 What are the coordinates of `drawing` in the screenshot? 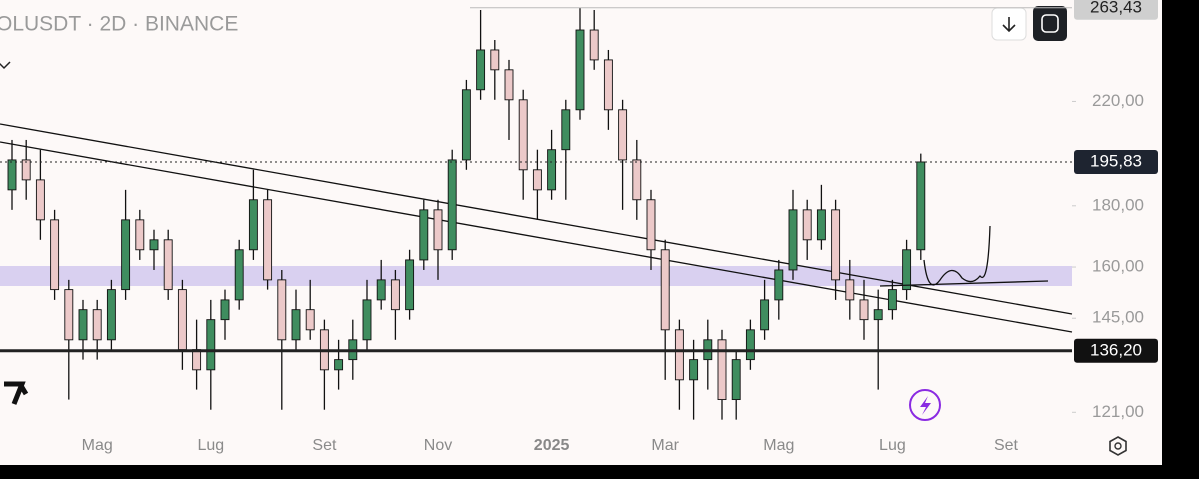 It's located at (964, 256).